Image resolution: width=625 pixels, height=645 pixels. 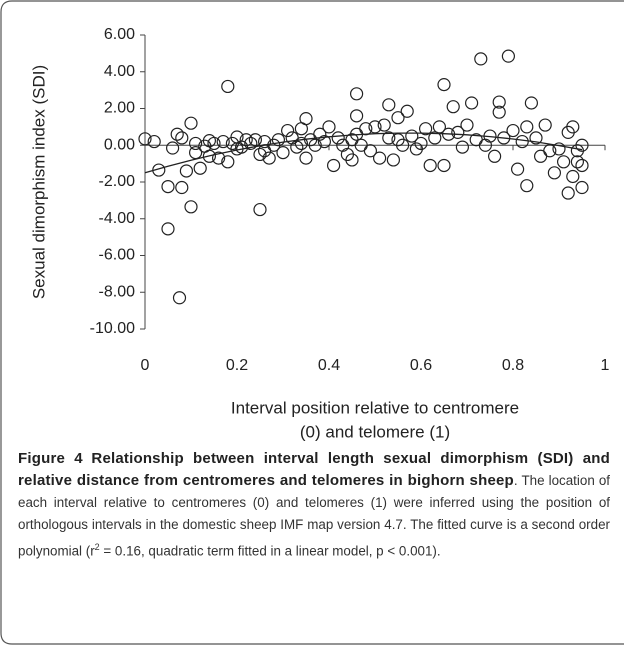 I want to click on y-tick-label: 4.00, so click(x=119, y=71).